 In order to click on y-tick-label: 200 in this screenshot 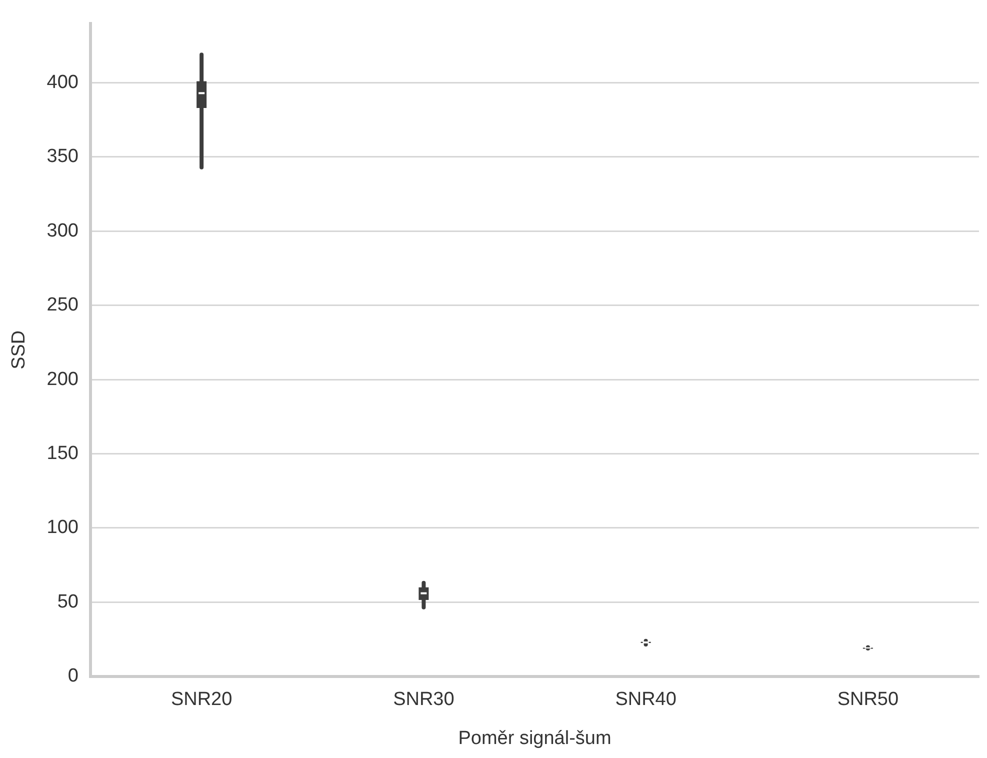, I will do `click(62, 379)`.